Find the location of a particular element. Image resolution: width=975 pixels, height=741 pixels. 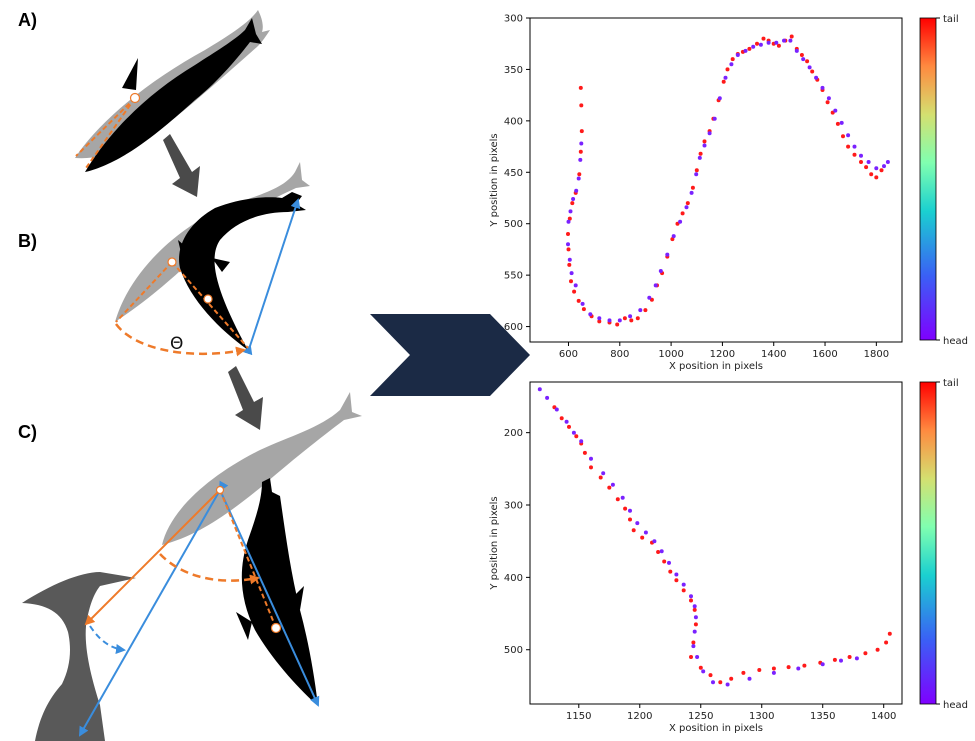

fin-dark-b is located at coordinates (185, 252).